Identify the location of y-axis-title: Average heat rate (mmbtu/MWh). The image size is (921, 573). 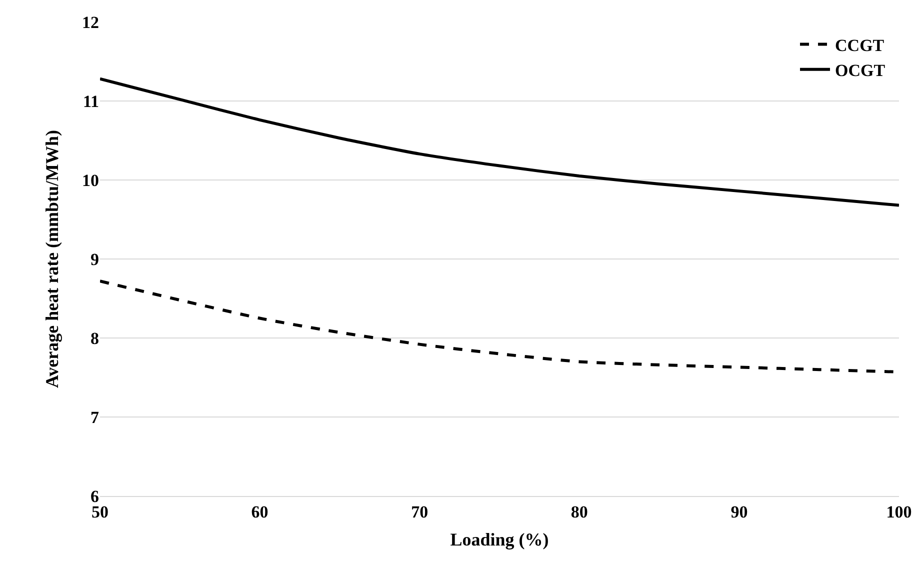
(52, 259).